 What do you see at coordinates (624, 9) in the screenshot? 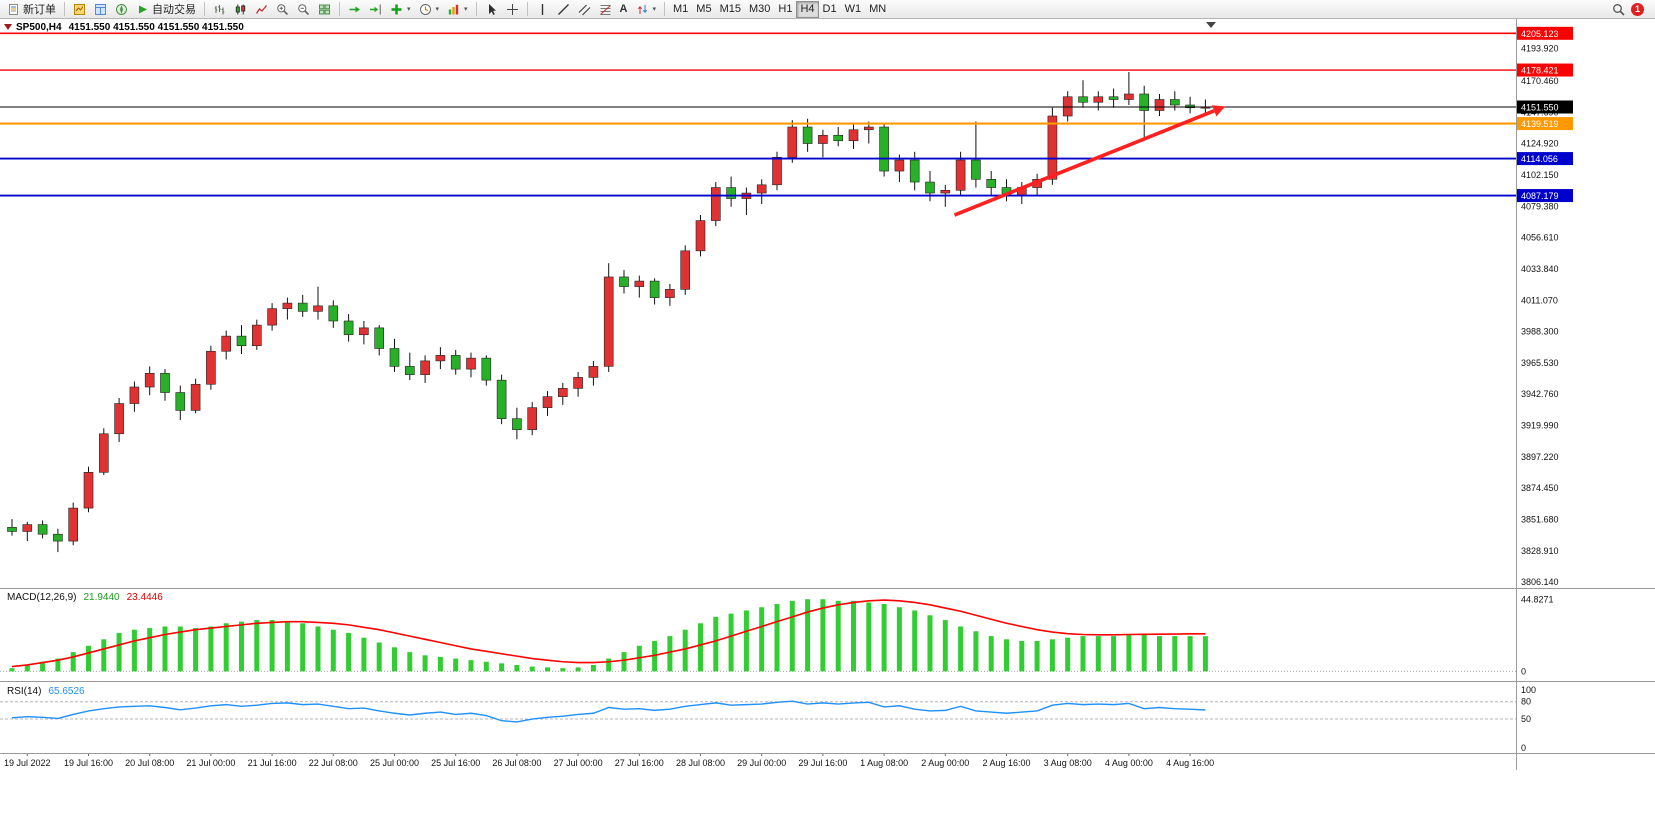
I see `text-tool-button: A` at bounding box center [624, 9].